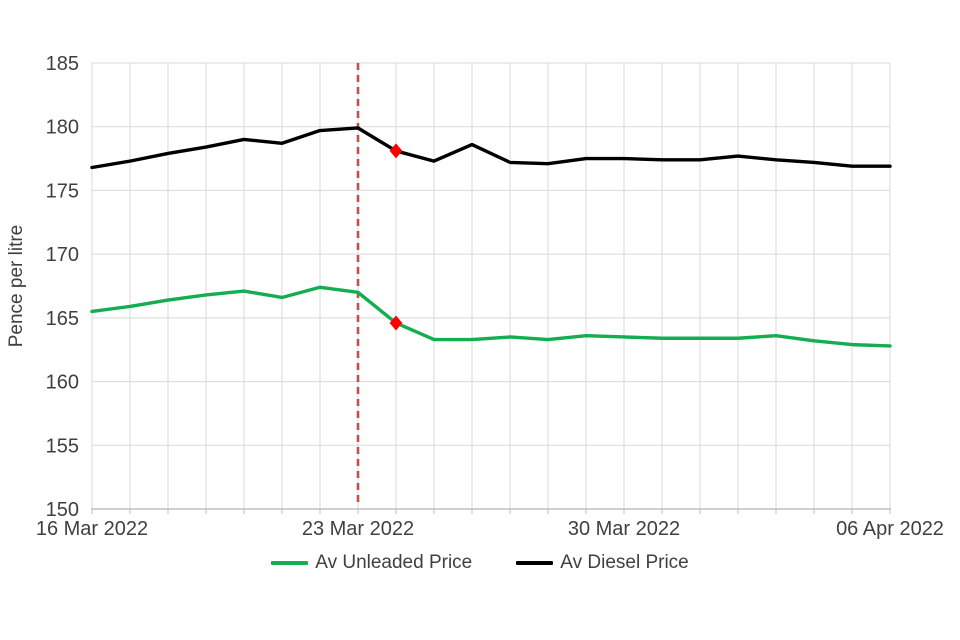 The width and height of the screenshot is (960, 640). What do you see at coordinates (62, 128) in the screenshot?
I see `y-tick-label: 180` at bounding box center [62, 128].